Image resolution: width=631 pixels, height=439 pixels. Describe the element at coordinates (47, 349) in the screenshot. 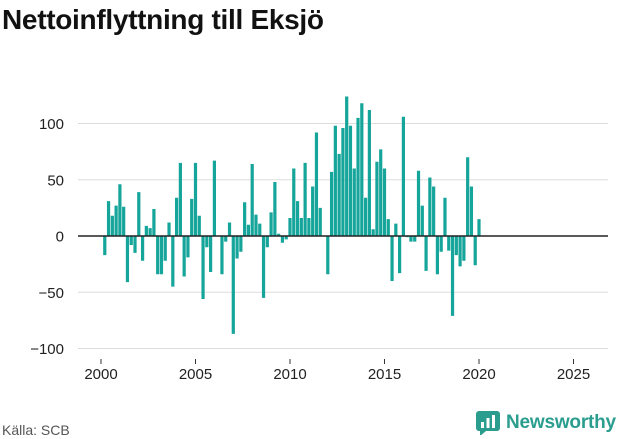

I see `y-tick-label: −100` at that location.